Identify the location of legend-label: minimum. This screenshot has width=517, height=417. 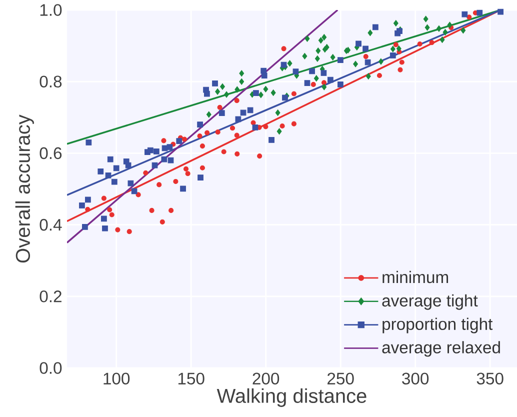
(415, 277).